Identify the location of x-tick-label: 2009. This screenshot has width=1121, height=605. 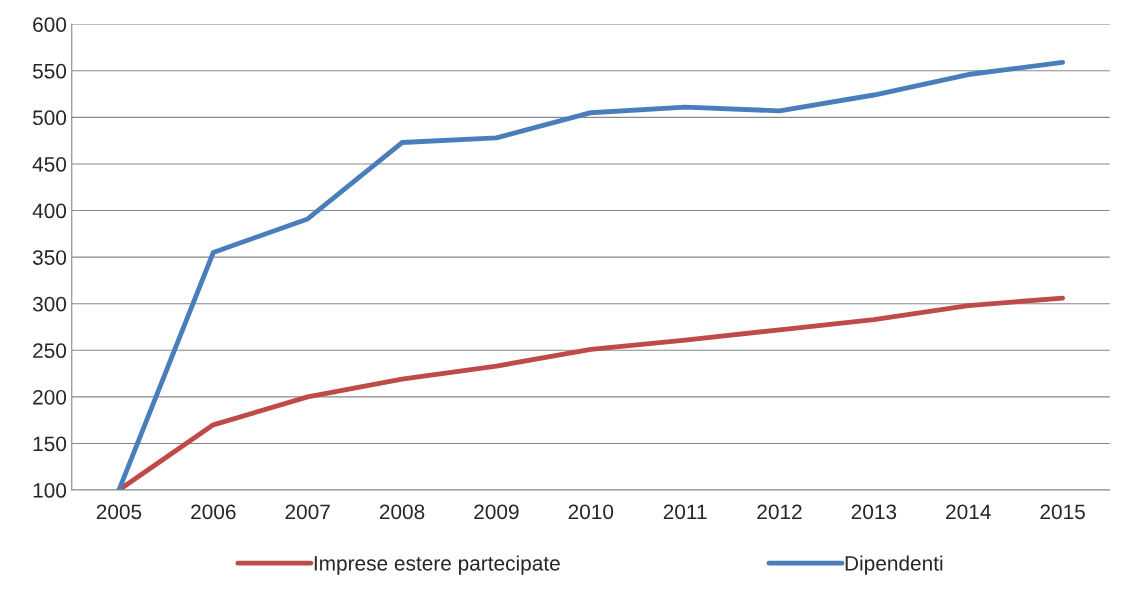
(496, 512).